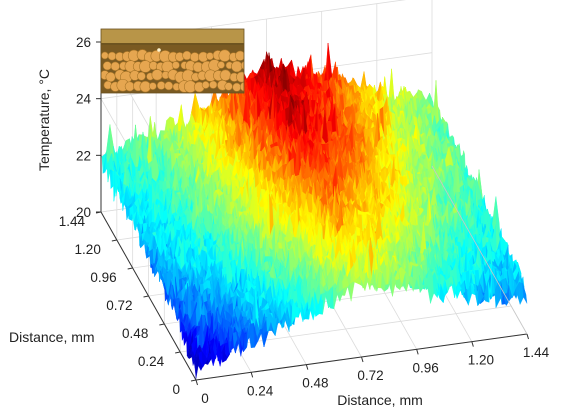  What do you see at coordinates (444, 120) in the screenshot?
I see `surface-patch` at bounding box center [444, 120].